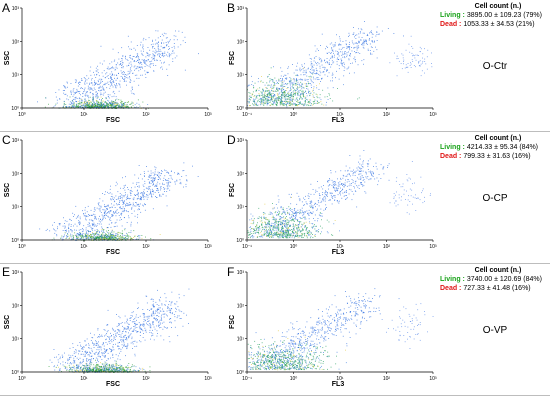 Image resolution: width=550 pixels, height=400 pixels. I want to click on x-axis-title: FSC, so click(113, 252).